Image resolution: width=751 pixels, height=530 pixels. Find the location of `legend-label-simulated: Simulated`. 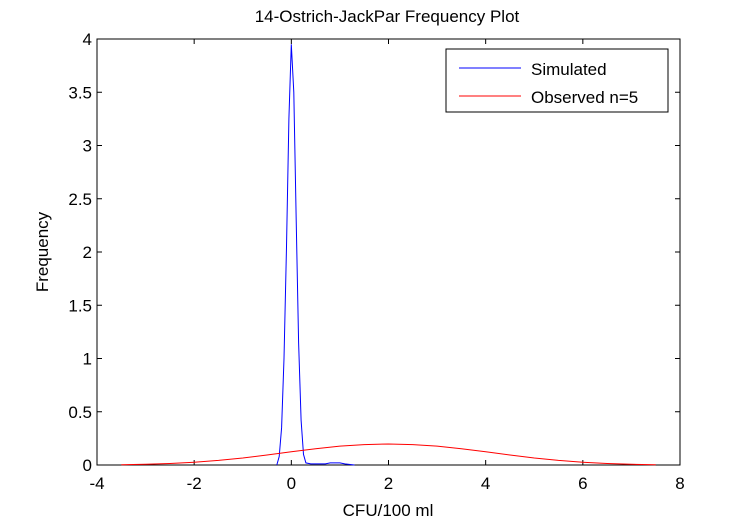

legend-label-simulated: Simulated is located at coordinates (569, 69).